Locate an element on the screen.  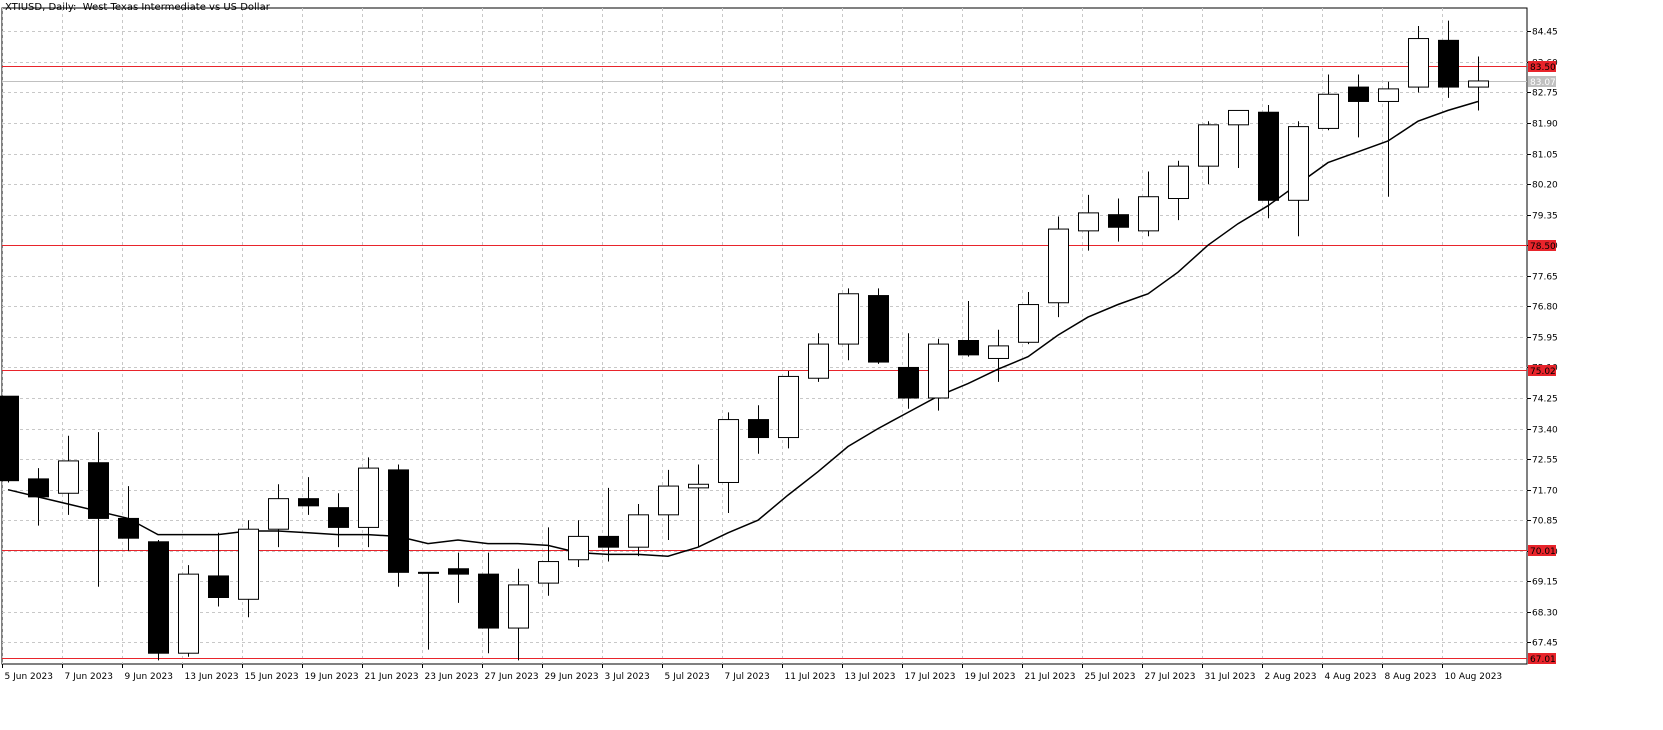
y-tick-label: 81.90 is located at coordinates (1545, 125).